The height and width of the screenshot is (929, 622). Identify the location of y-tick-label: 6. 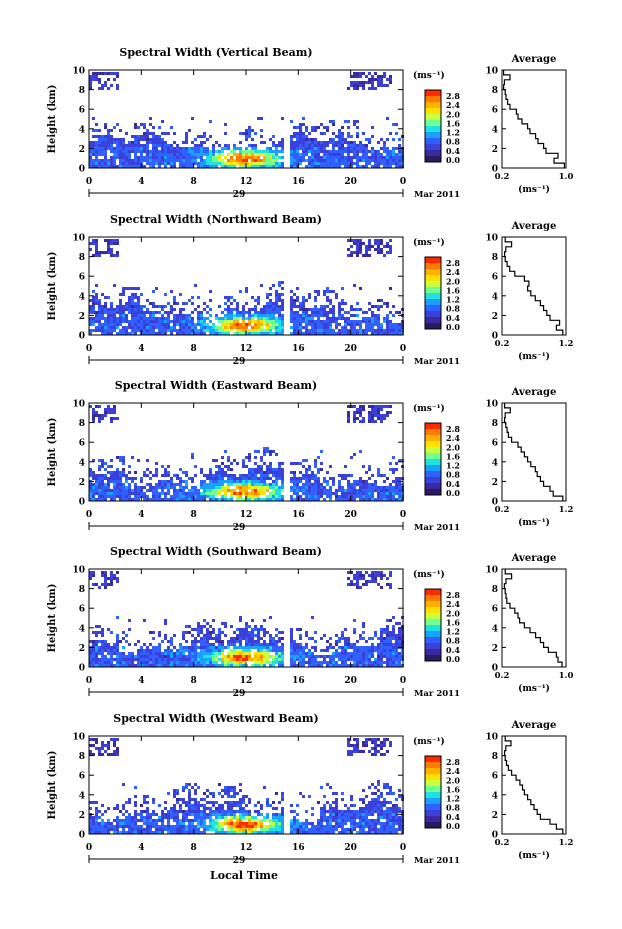
(82, 444).